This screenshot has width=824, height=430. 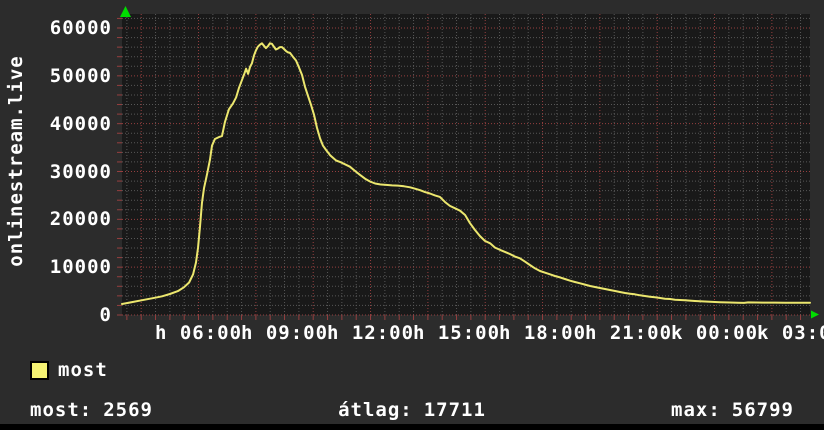 I want to click on y-axis-tick-label: 20000, so click(x=80, y=219).